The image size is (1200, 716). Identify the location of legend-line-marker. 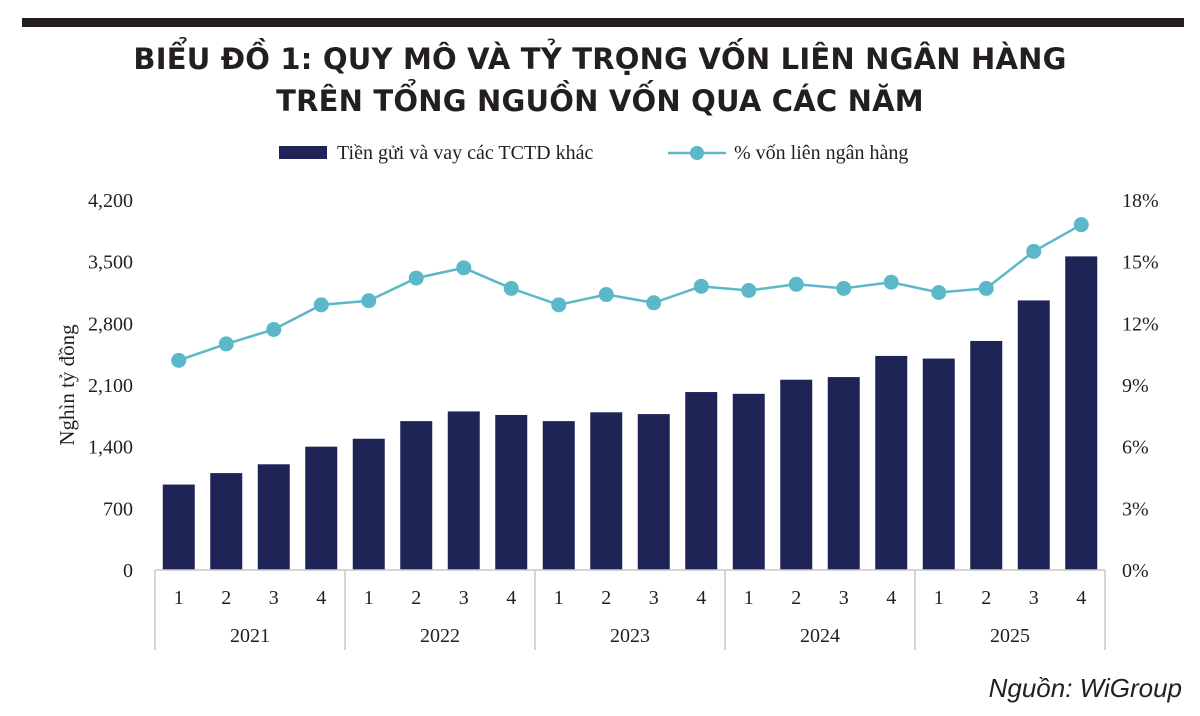
(697, 153).